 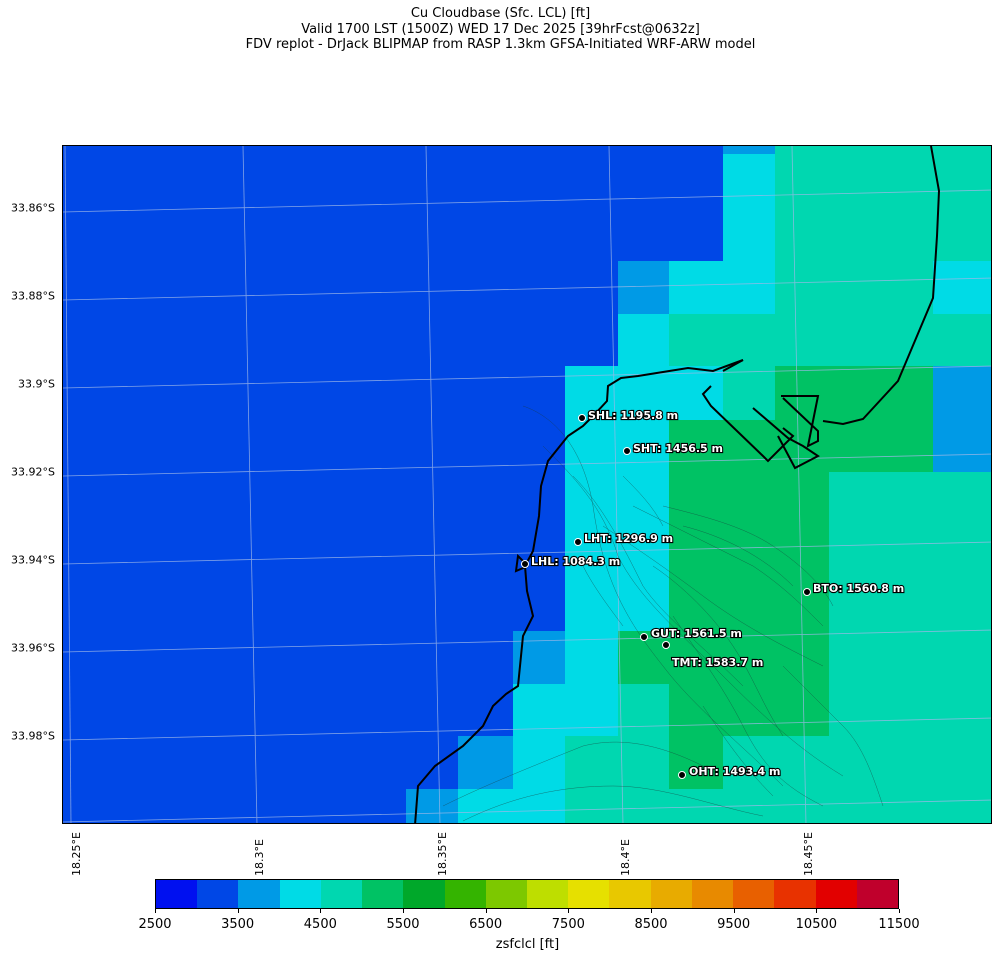 I want to click on lat-tick-label: 33.92°S, so click(x=33, y=472).